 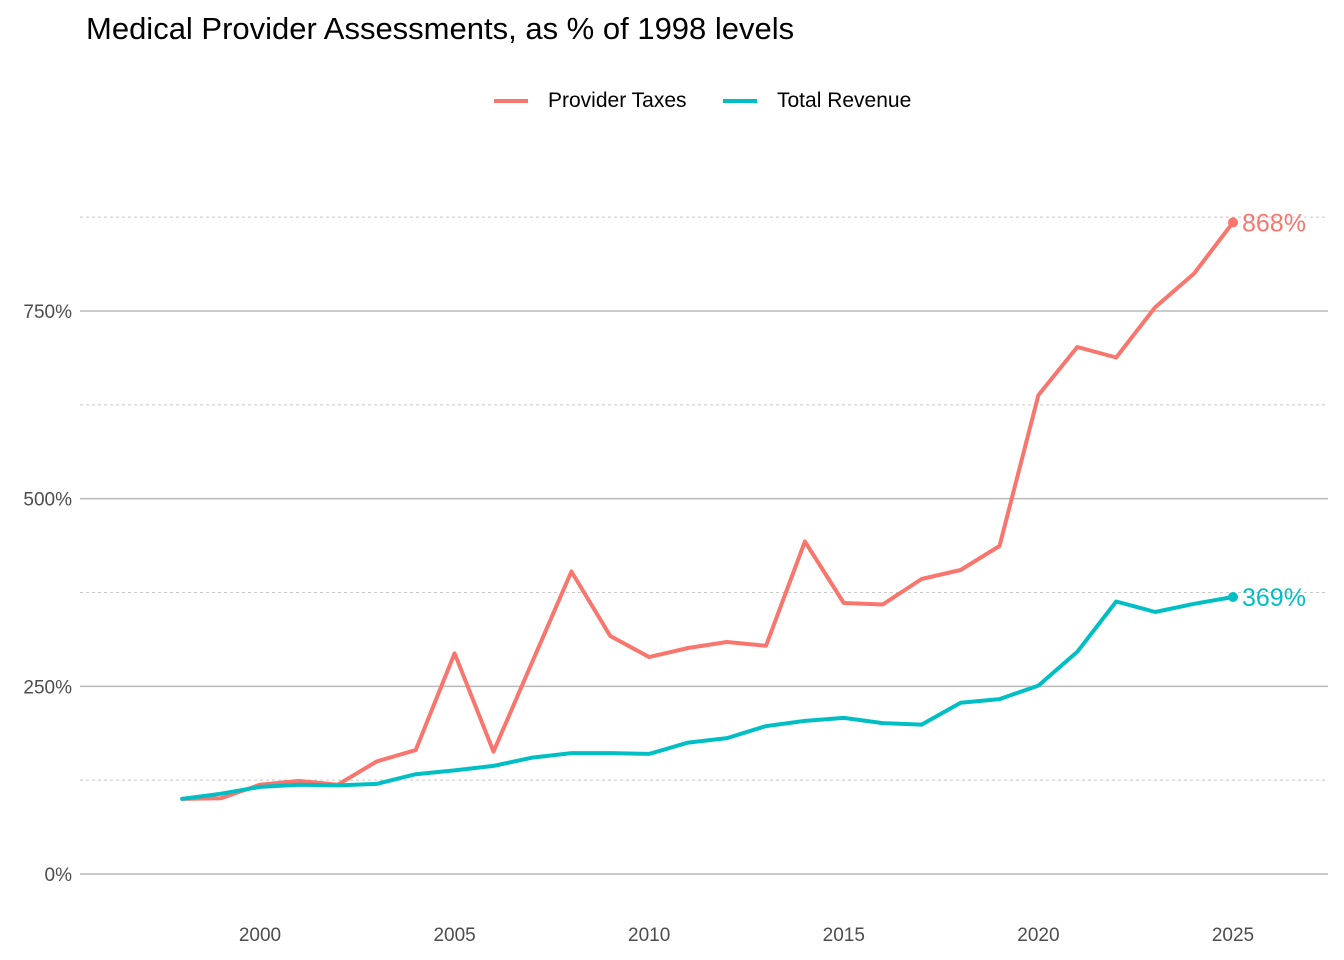 I want to click on legend: Provider Taxes Total Revenue, so click(x=672, y=101).